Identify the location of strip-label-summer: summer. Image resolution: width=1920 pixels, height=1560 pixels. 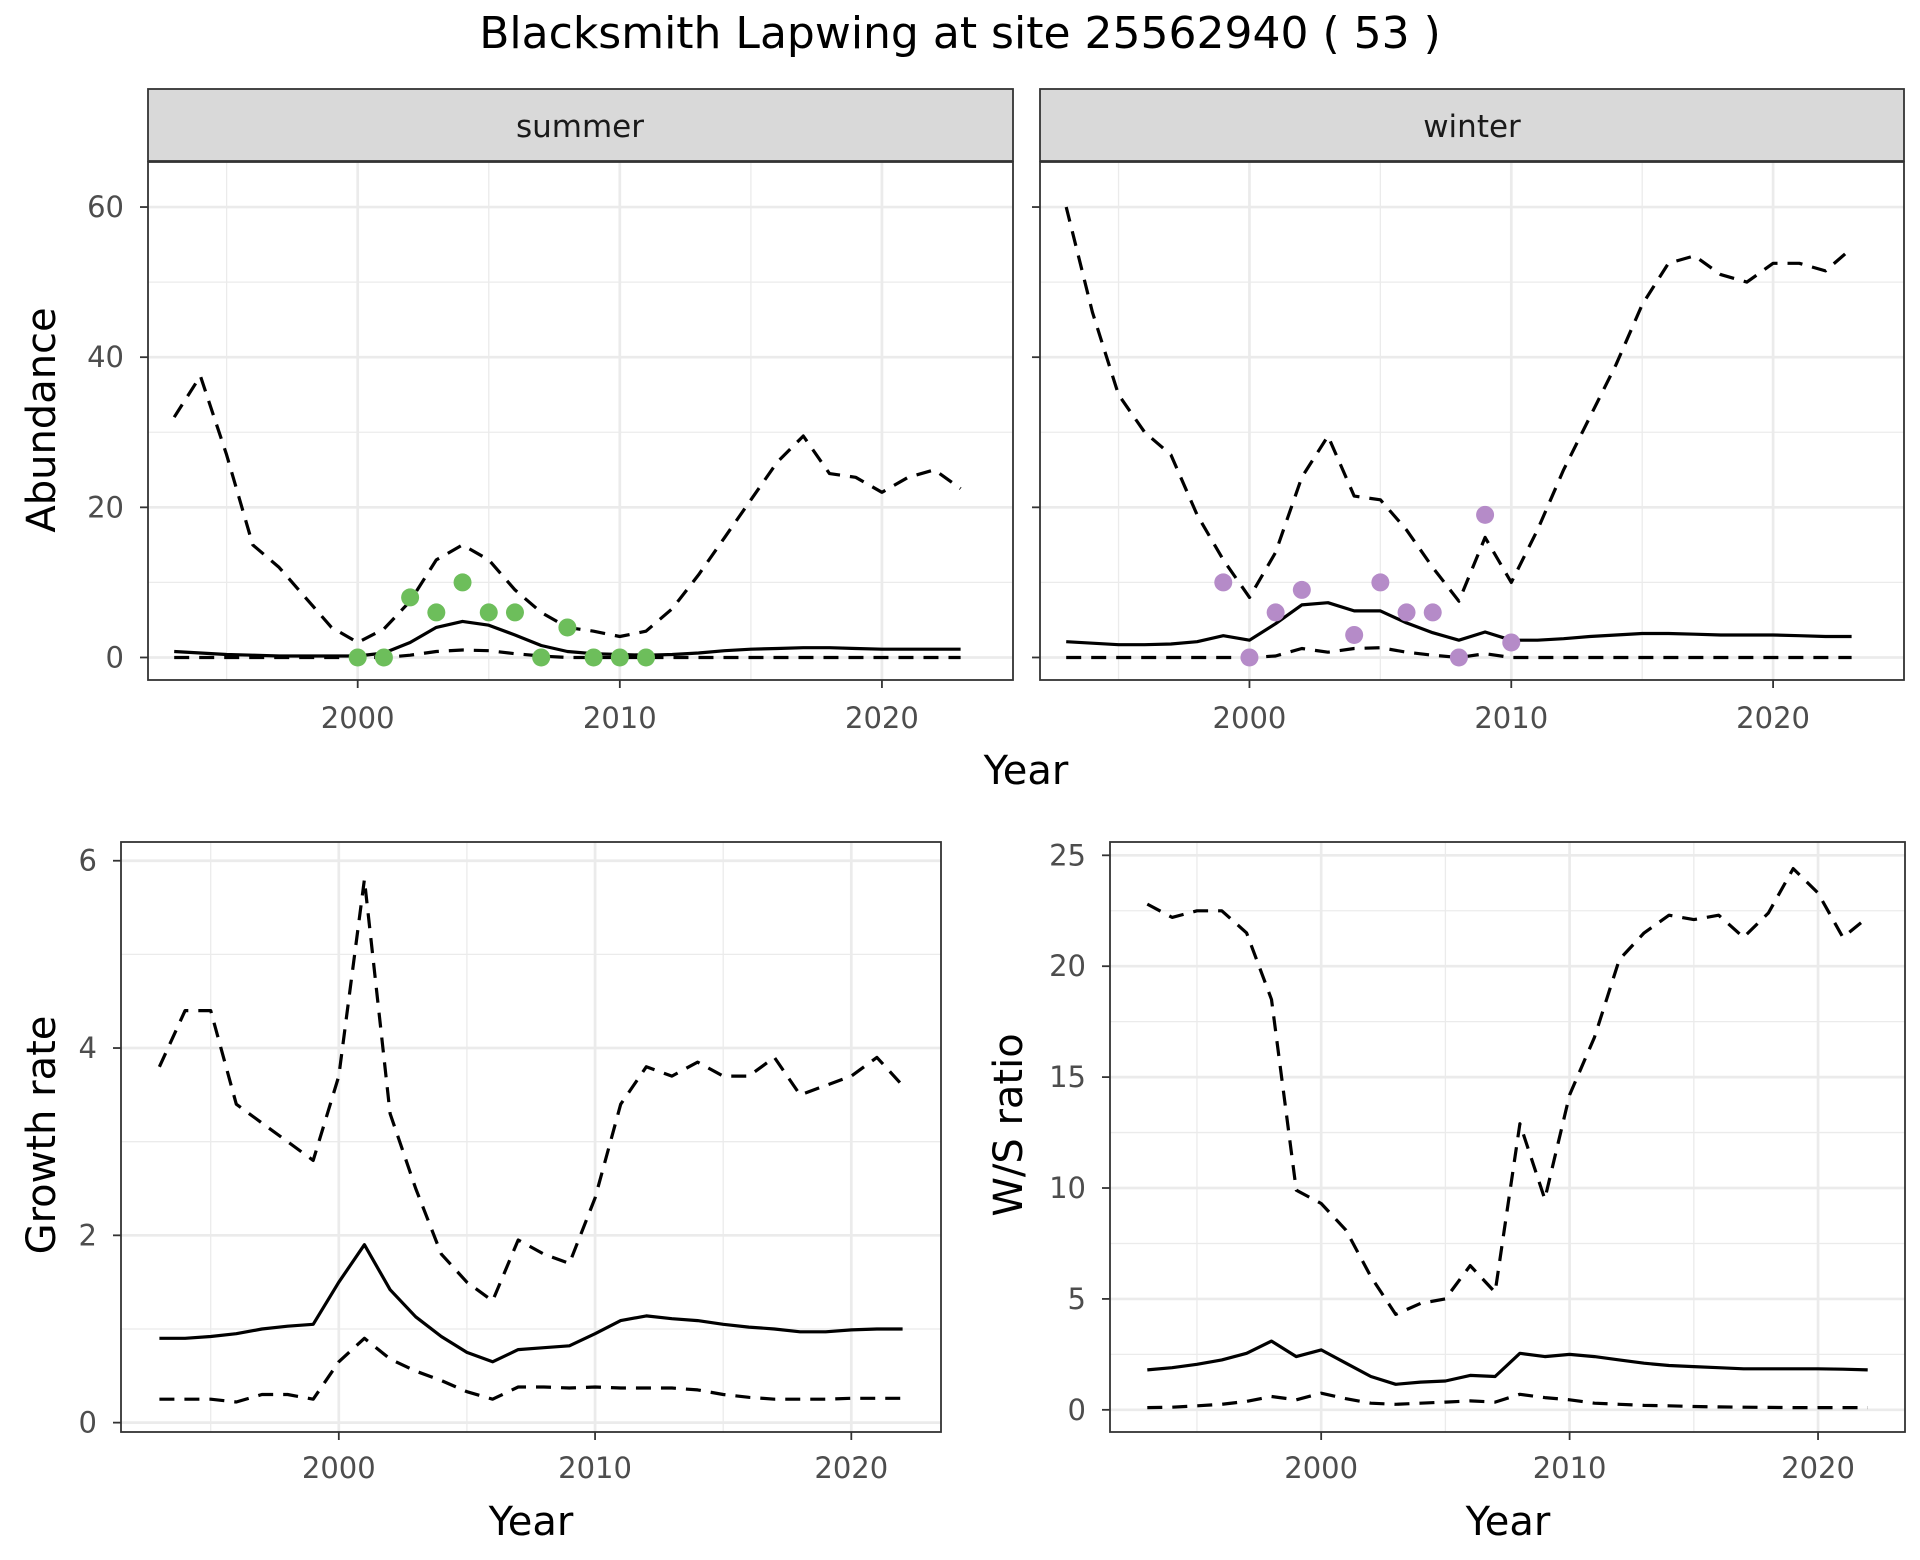
(580, 127).